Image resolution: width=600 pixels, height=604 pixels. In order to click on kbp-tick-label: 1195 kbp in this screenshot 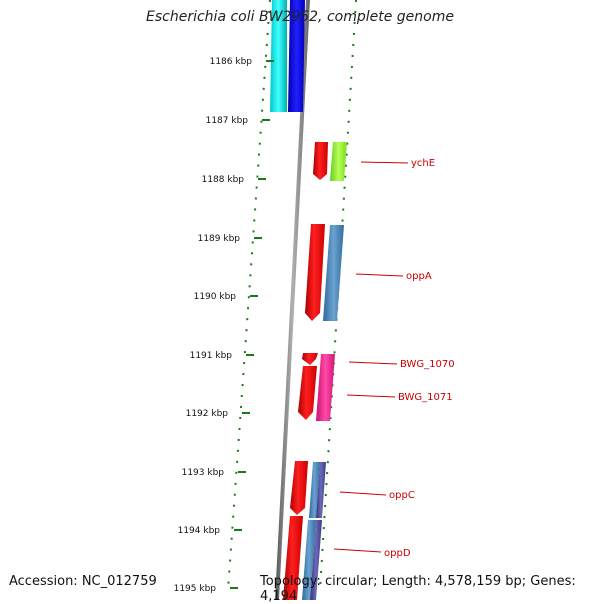, I will do `click(195, 589)`.